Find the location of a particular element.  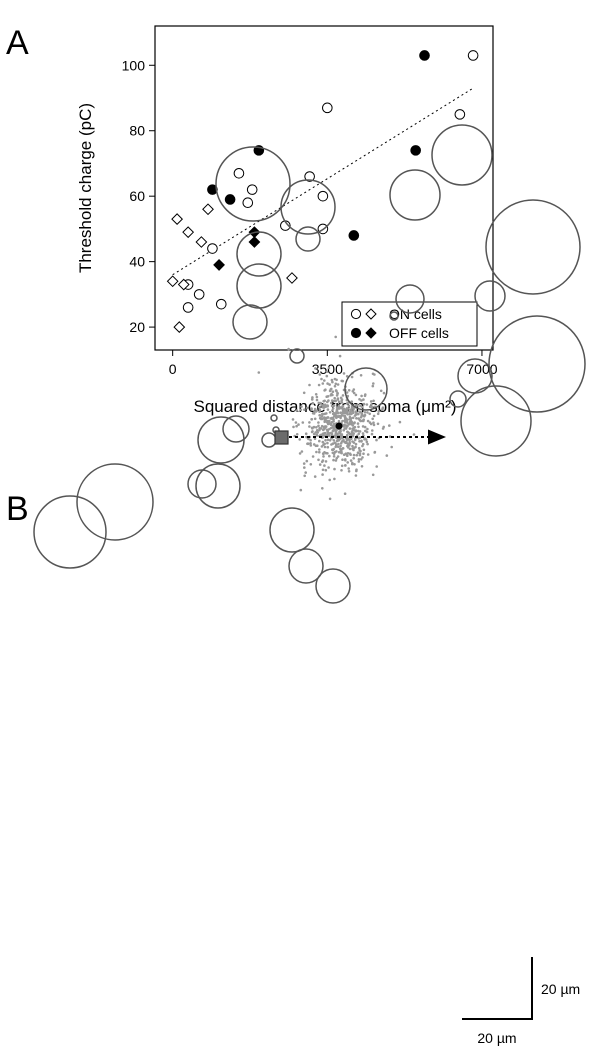

filled-diamond-point is located at coordinates (219, 265).